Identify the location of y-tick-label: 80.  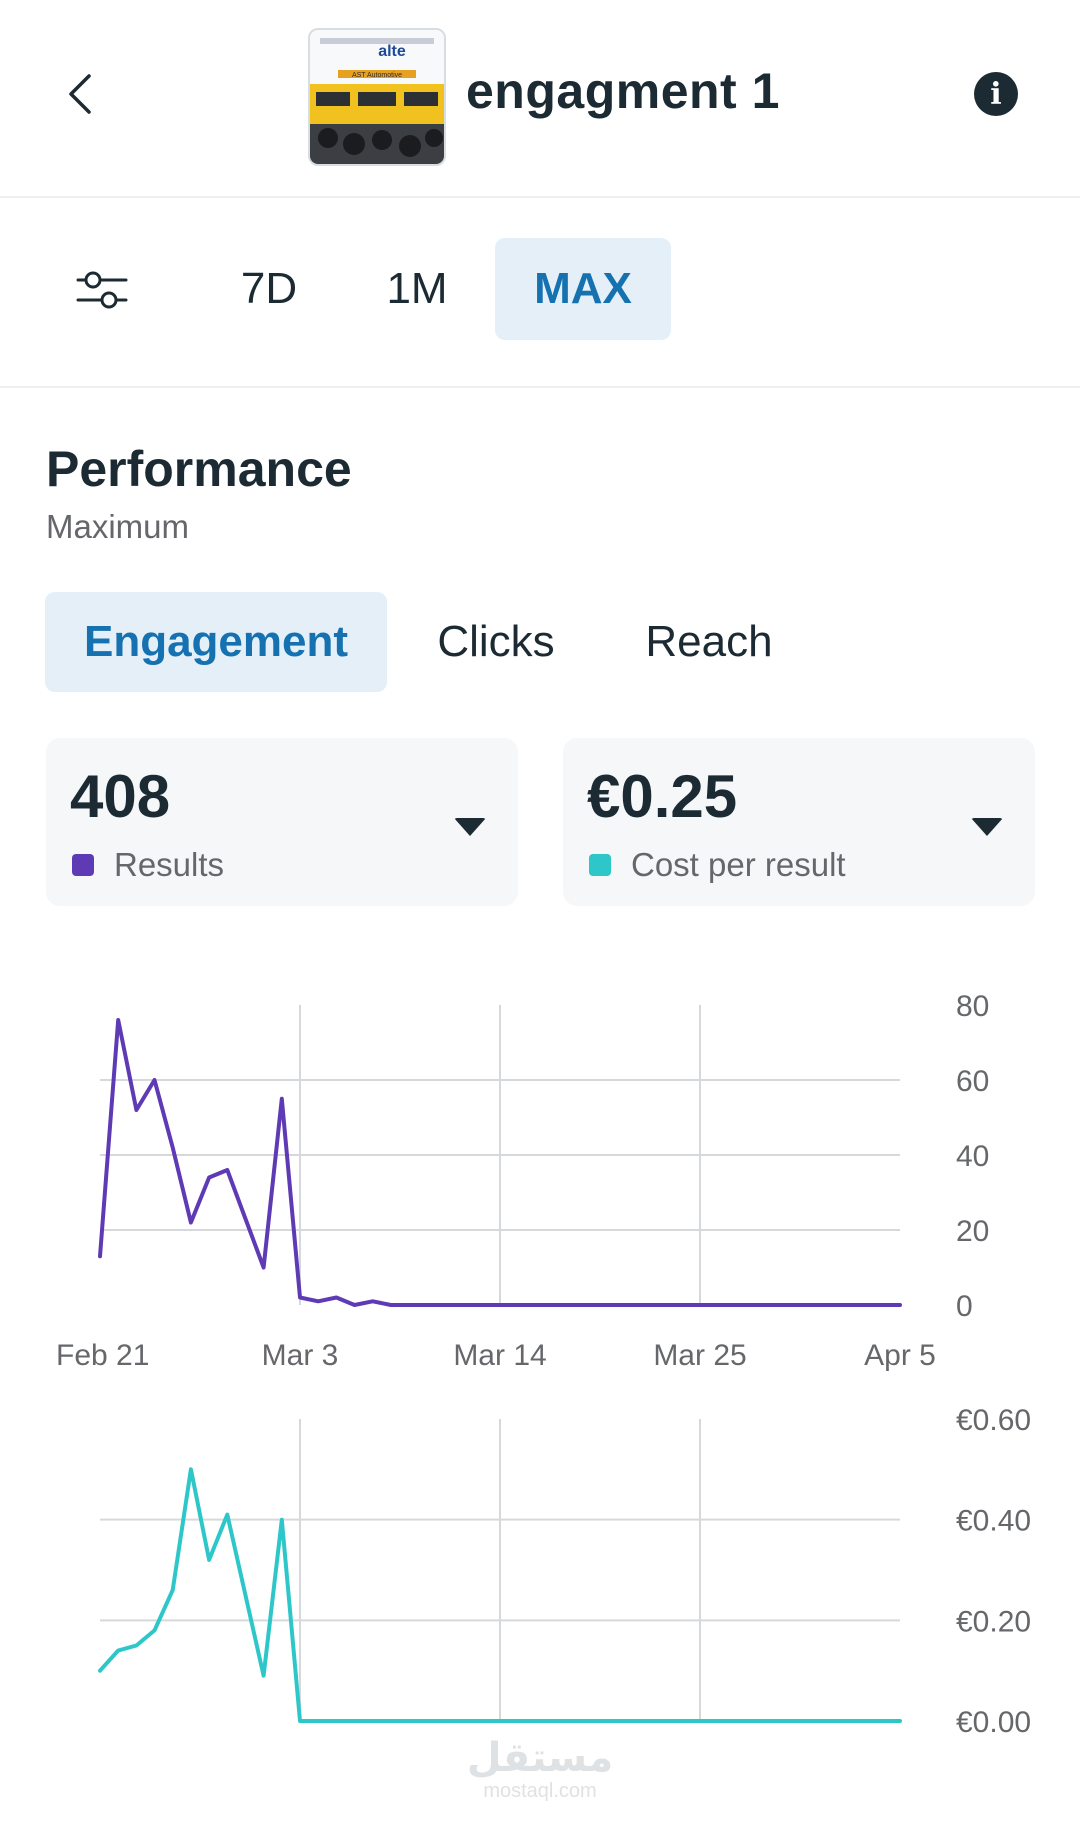
(972, 1006).